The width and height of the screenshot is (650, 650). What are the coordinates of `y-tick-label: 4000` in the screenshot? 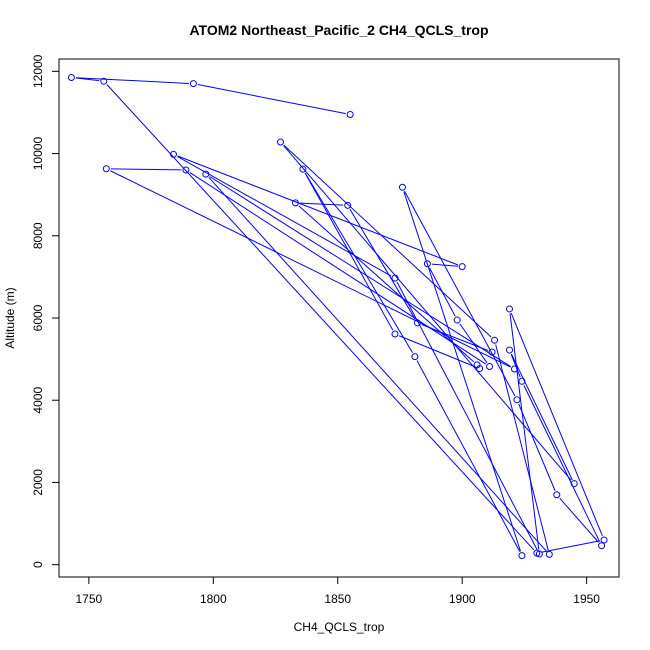 It's located at (38, 400).